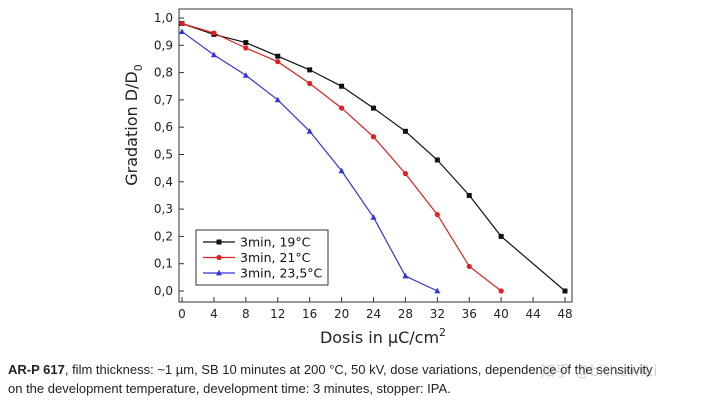 The height and width of the screenshot is (405, 720). What do you see at coordinates (275, 257) in the screenshot?
I see `legend-label: 3min, 21°C` at bounding box center [275, 257].